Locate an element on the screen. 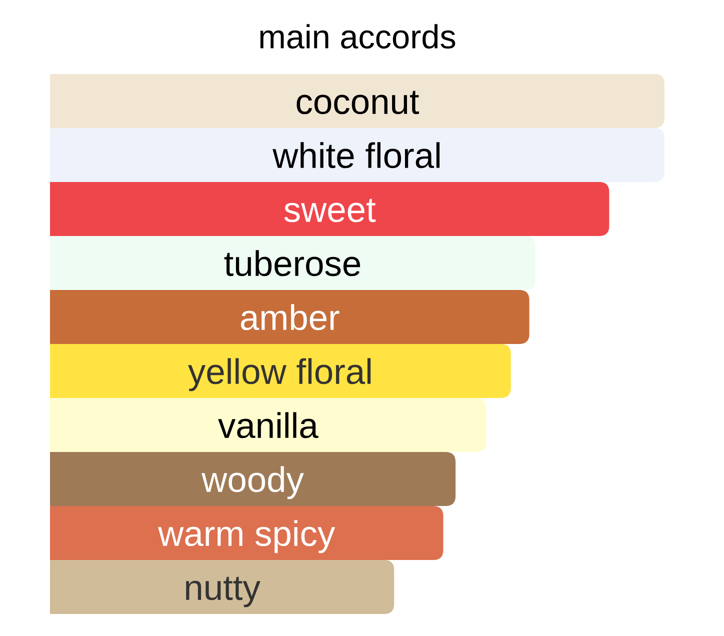  y-tick-label: amber is located at coordinates (290, 317).